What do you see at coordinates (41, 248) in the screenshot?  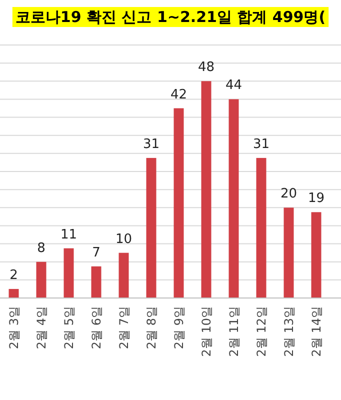 I see `data-label: 8` at bounding box center [41, 248].